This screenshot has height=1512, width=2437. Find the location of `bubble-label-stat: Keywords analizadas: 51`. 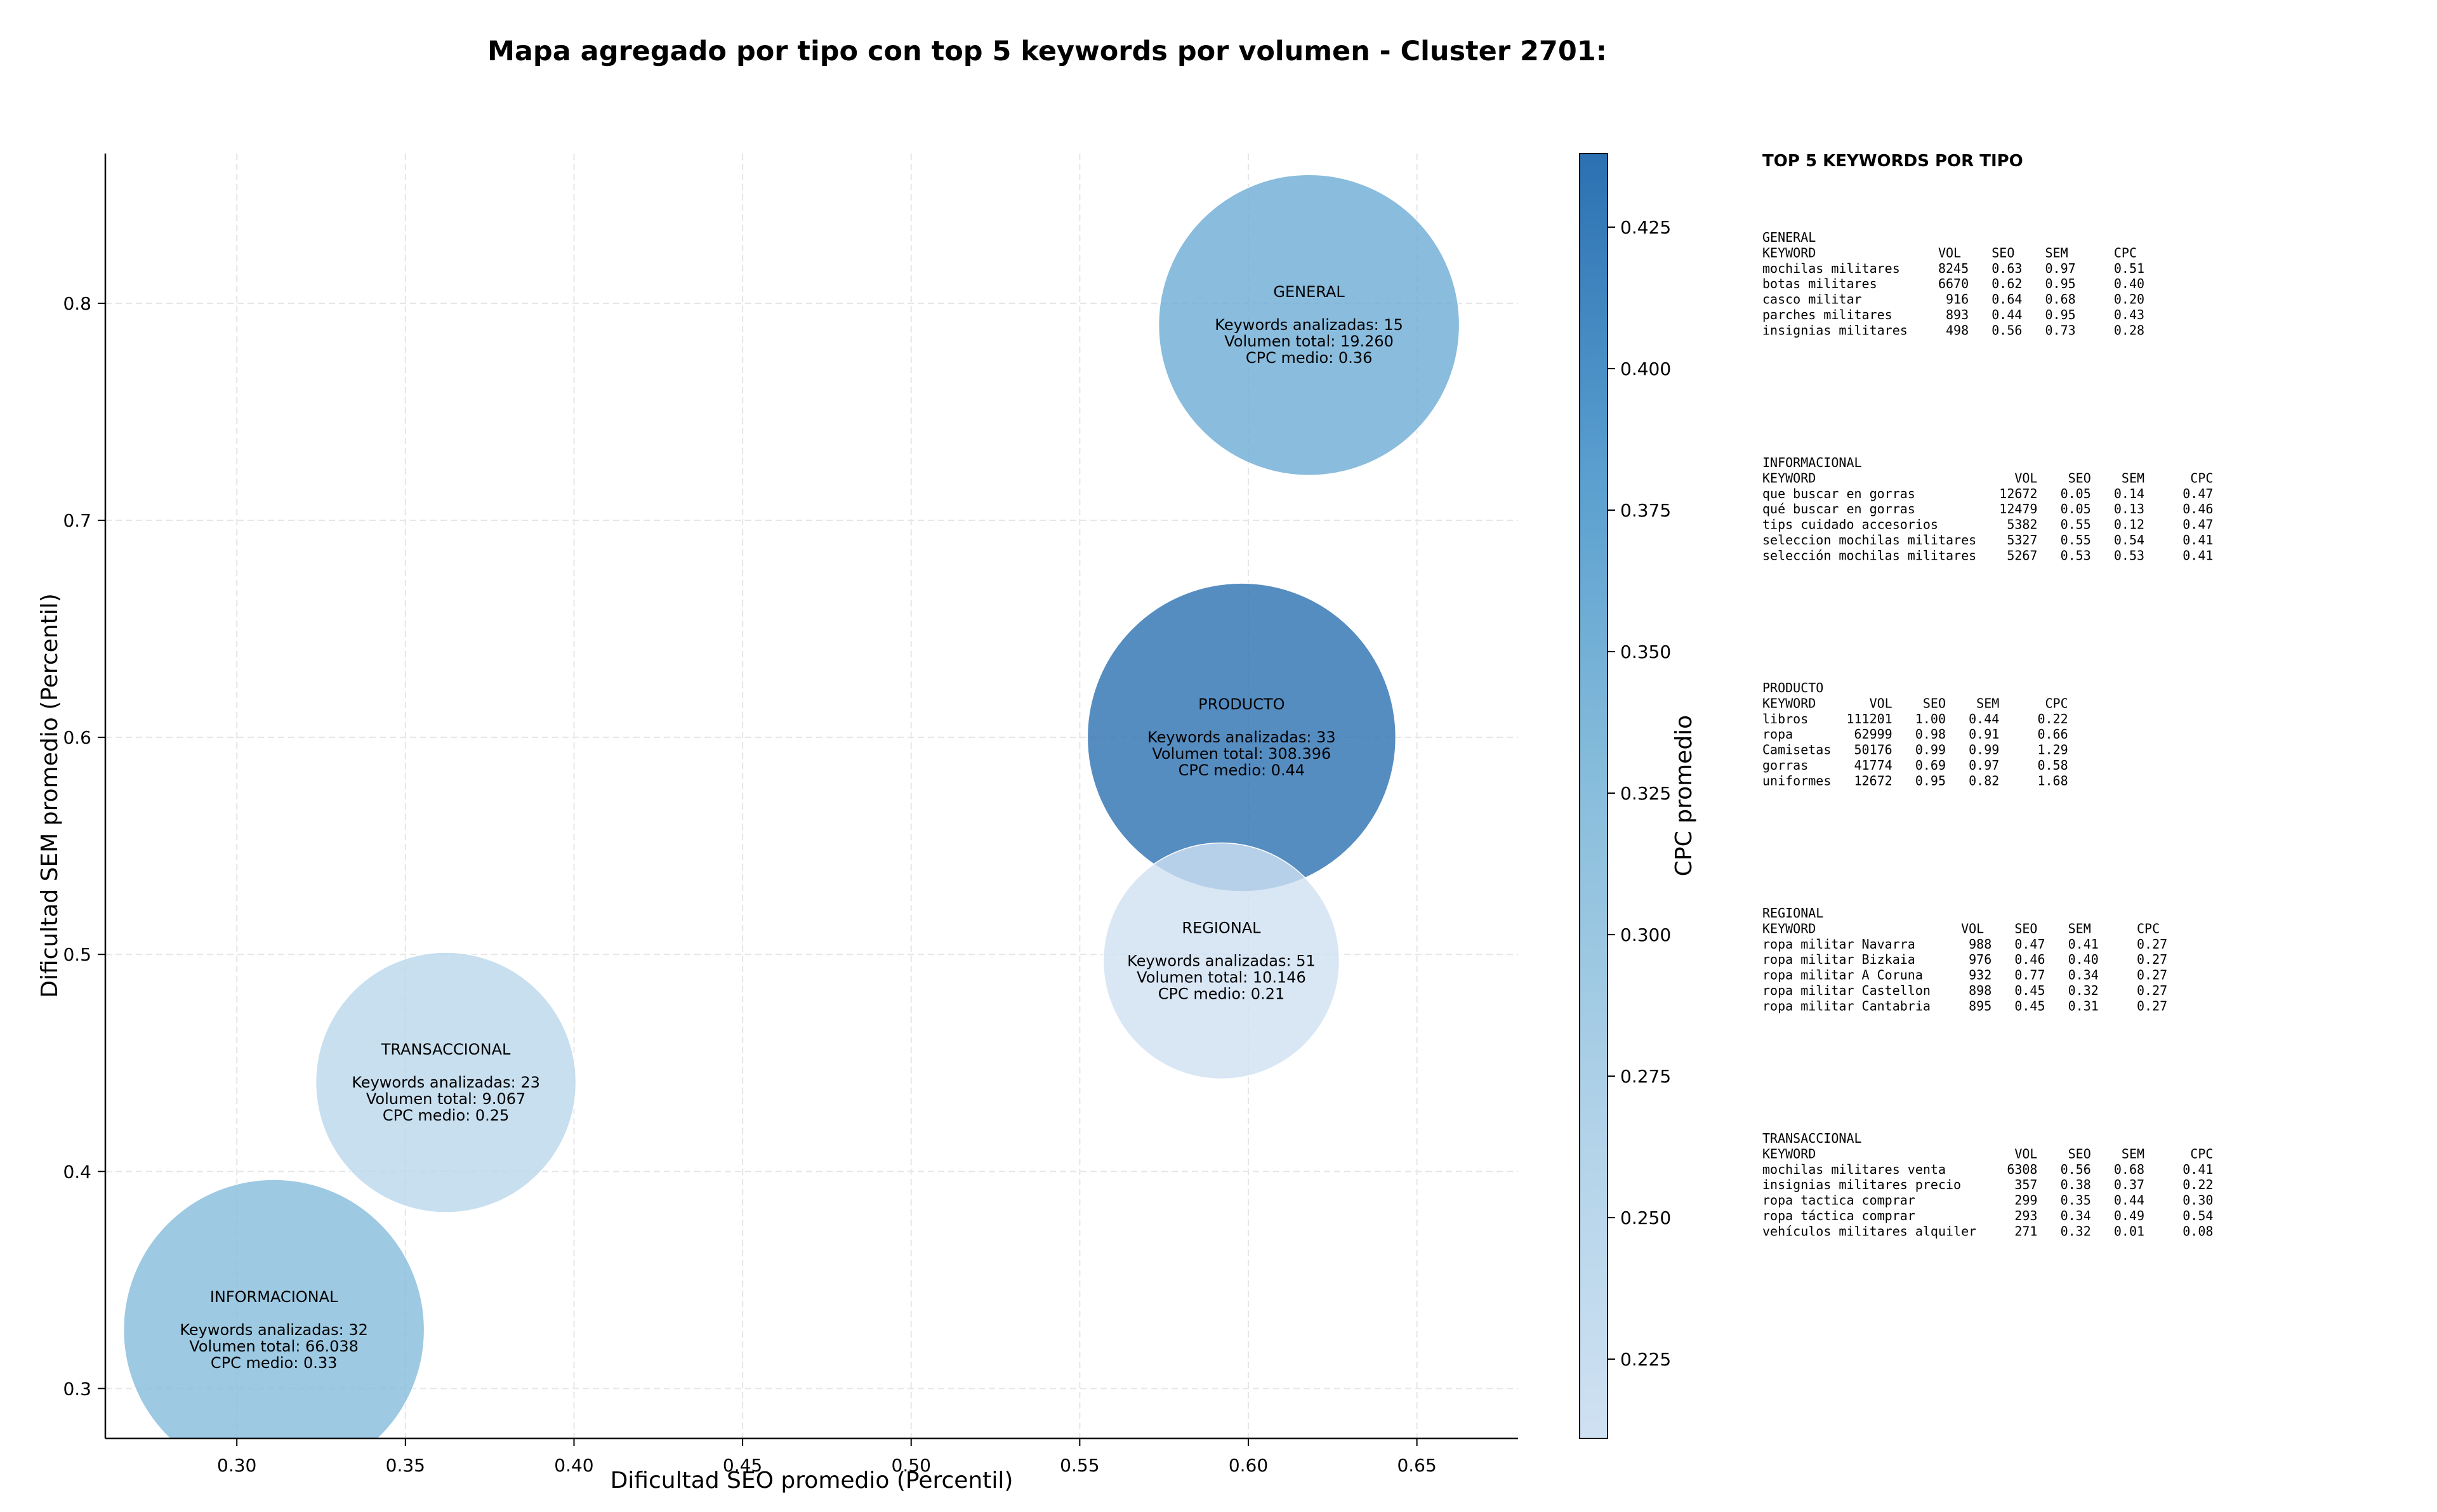

bubble-label-stat: Keywords analizadas: 51 is located at coordinates (1221, 961).